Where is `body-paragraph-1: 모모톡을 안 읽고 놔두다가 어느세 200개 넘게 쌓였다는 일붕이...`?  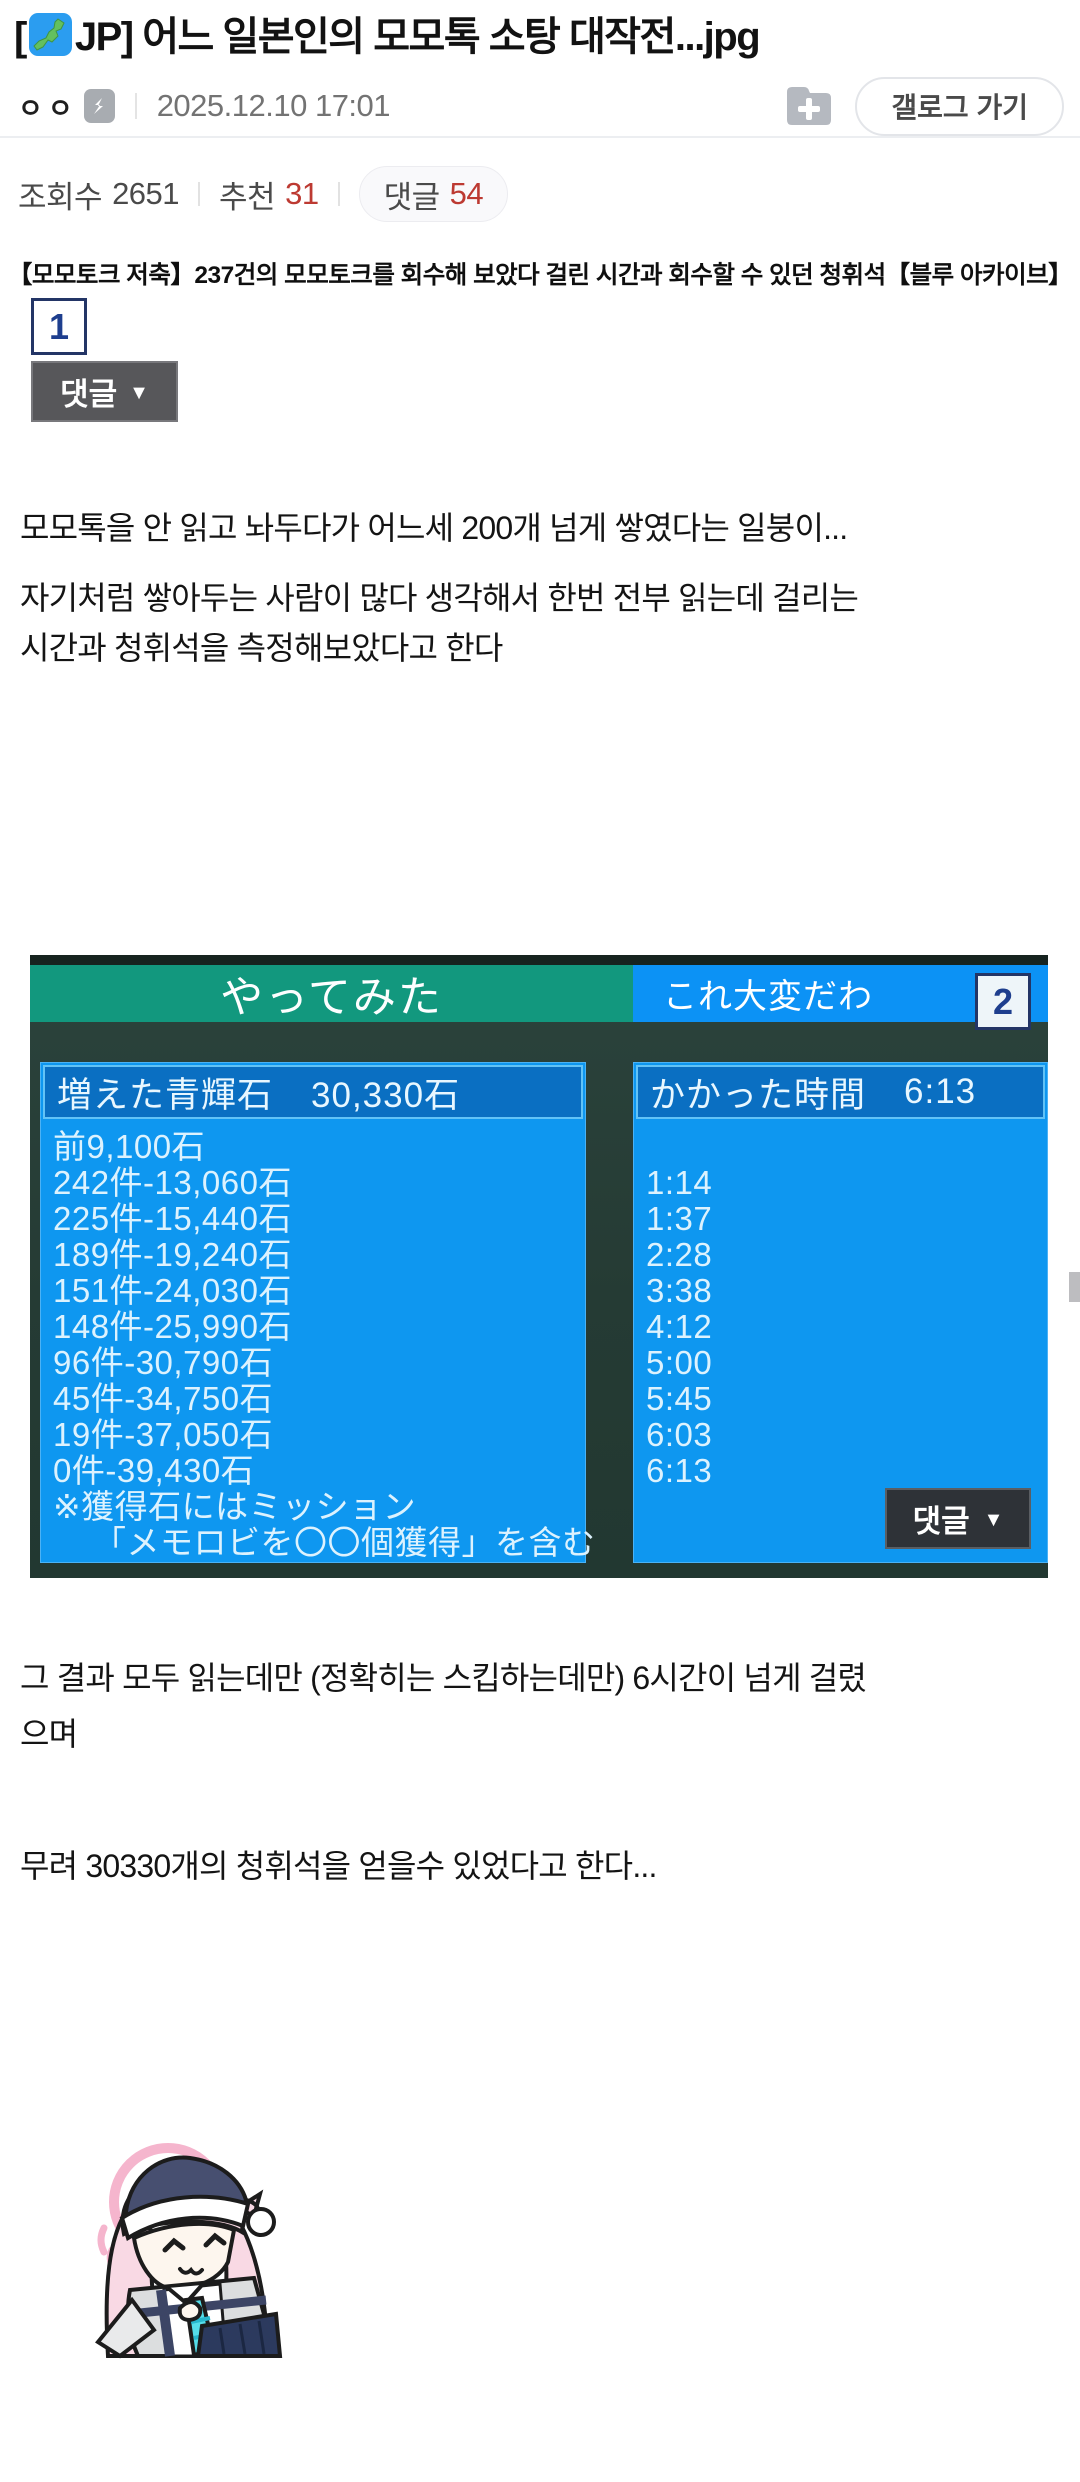
body-paragraph-1: 모모톡을 안 읽고 놔두다가 어느세 200개 넘게 쌓였다는 일붕이... is located at coordinates (434, 528).